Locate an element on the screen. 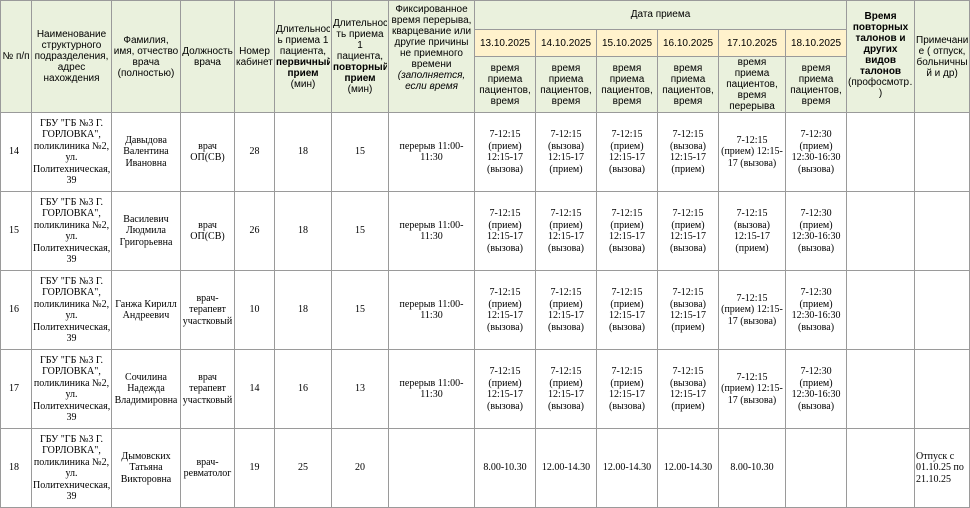 This screenshot has width=970, height=508. cell-day-6-text: 7-12:30 (прием) 12:30-16:30 (вызова) is located at coordinates (816, 310).